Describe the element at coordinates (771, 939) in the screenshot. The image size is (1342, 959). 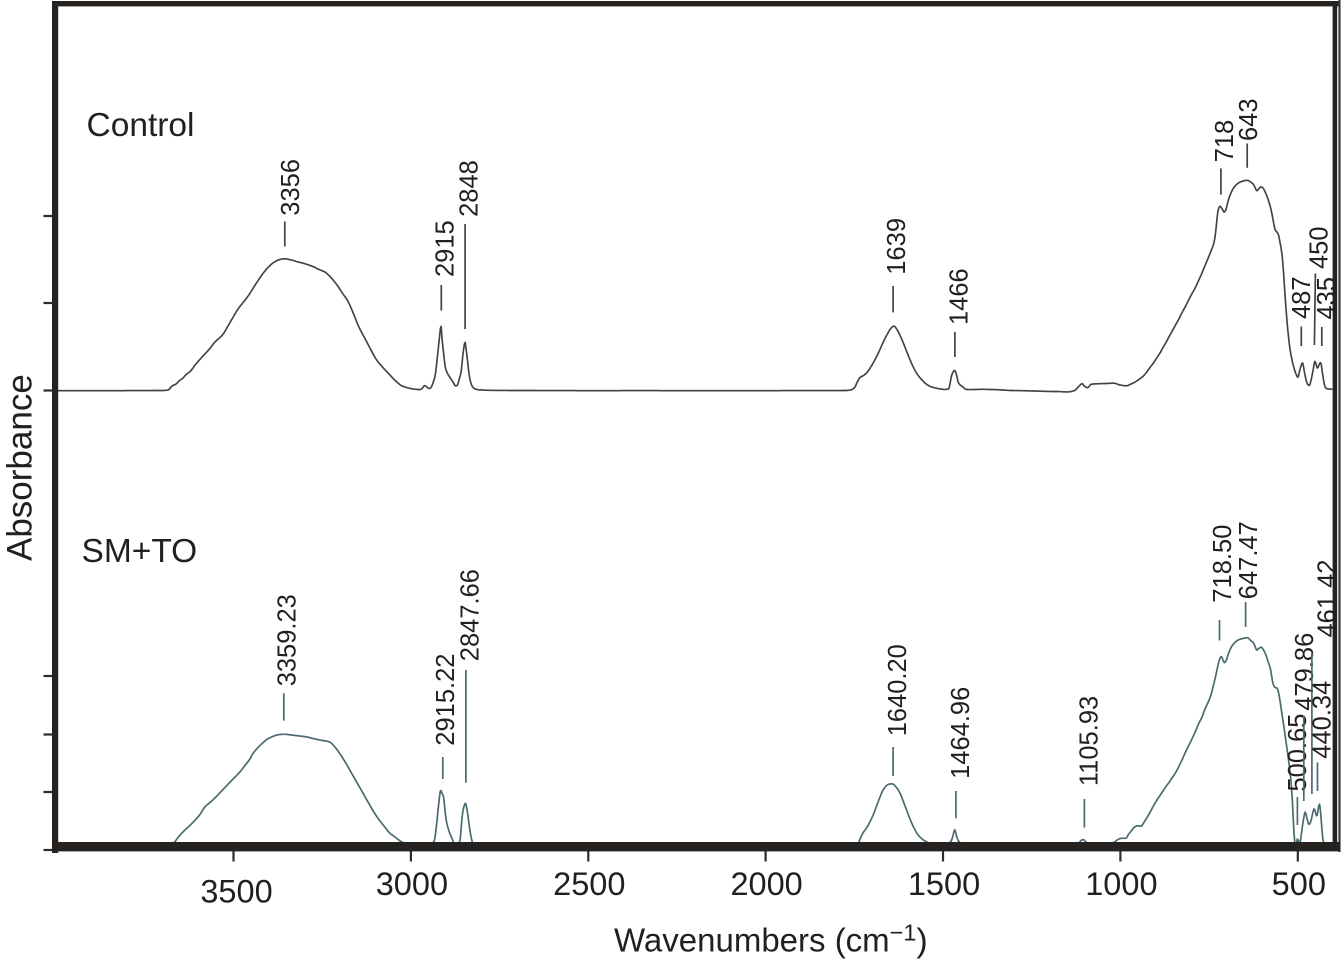
I see `svg-text: Wavenumbers (cm−1)` at that location.